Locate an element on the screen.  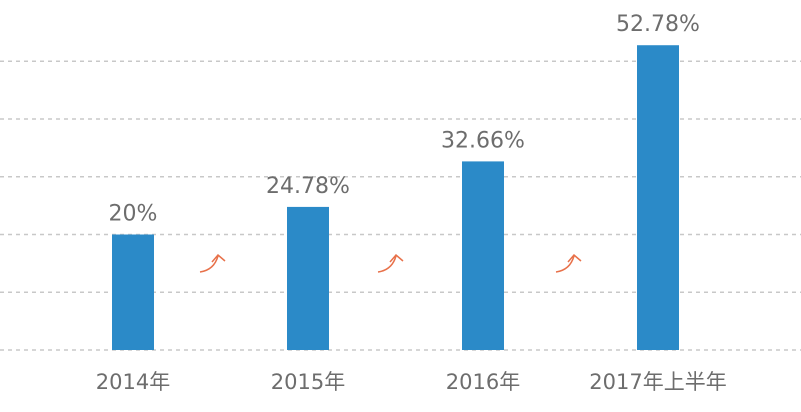
x-tick-label: 2014年 is located at coordinates (133, 382).